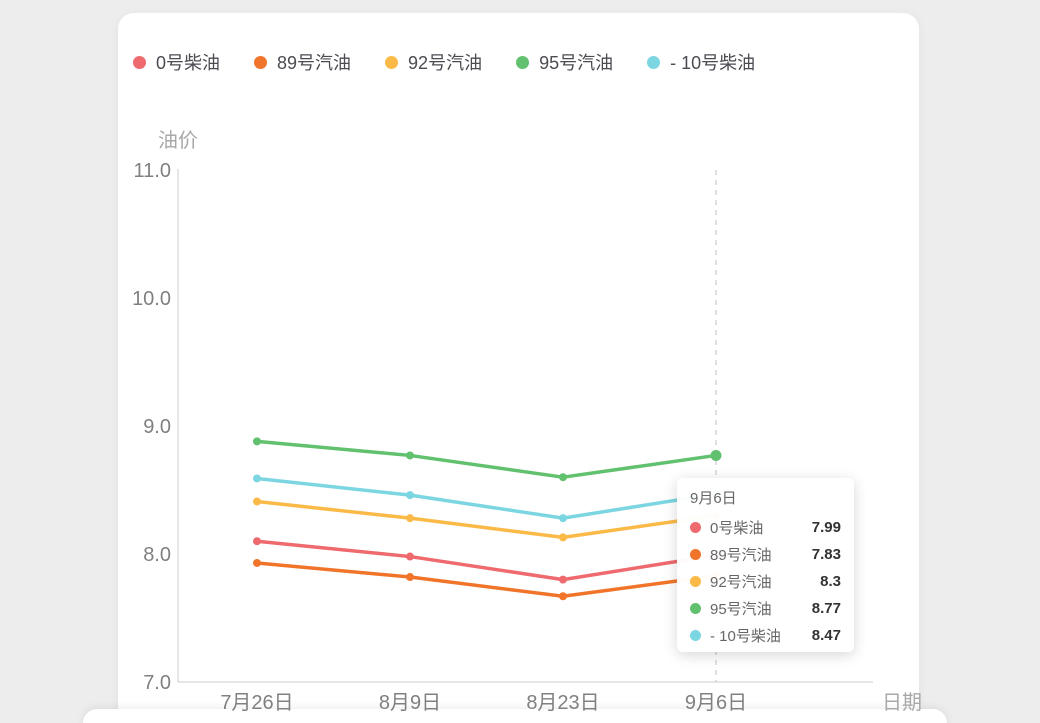  I want to click on legend-item-2: 92号汽油, so click(433, 62).